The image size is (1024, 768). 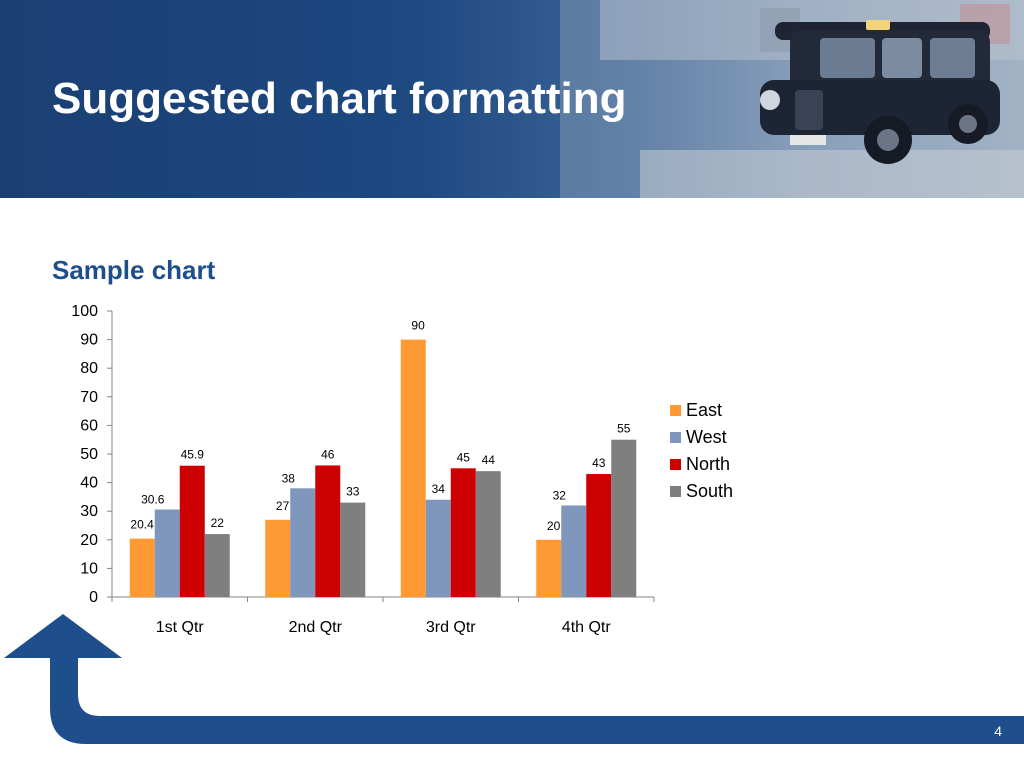 I want to click on x-category-label: 1st Qtr, so click(x=180, y=627).